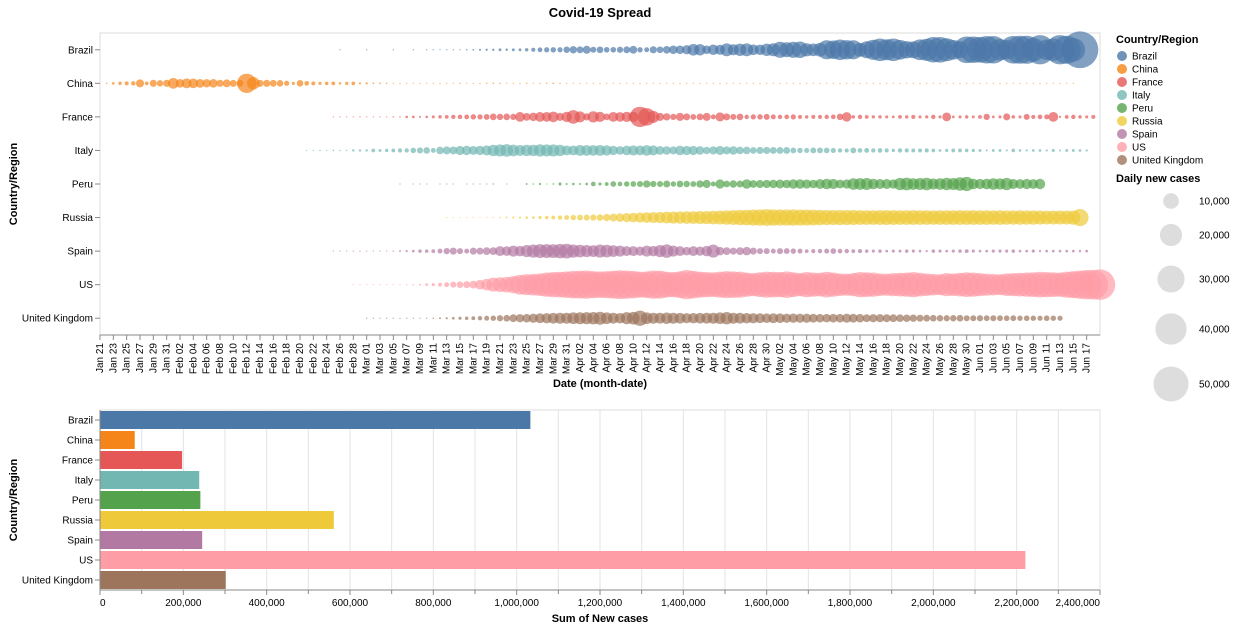 The width and height of the screenshot is (1238, 634). What do you see at coordinates (247, 359) in the screenshot?
I see `x-tick-label: Feb 12` at bounding box center [247, 359].